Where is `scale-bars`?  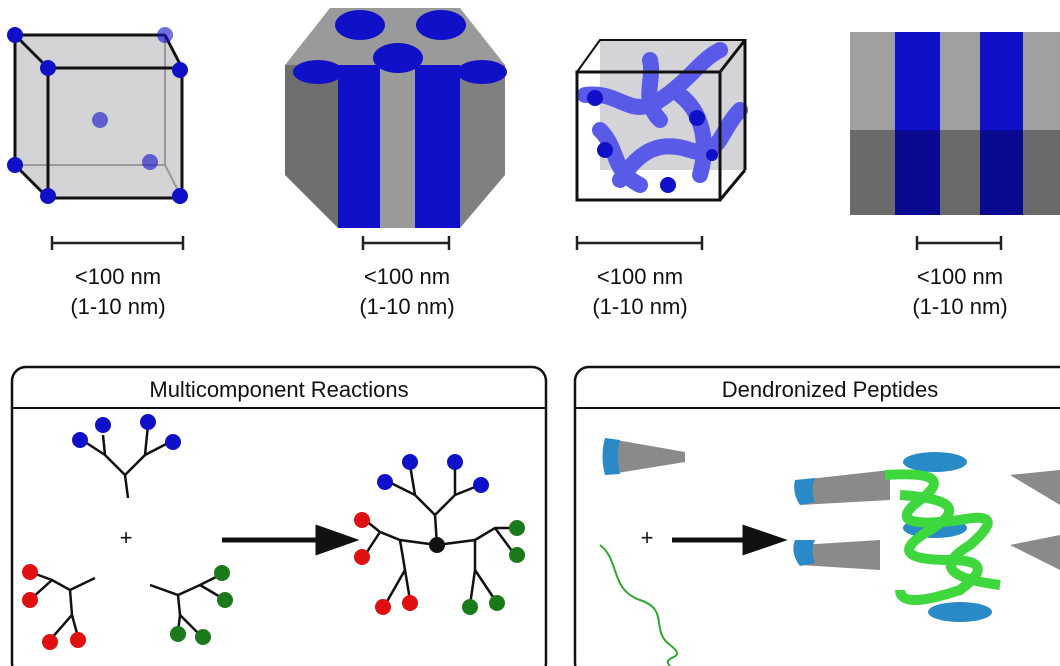
scale-bars is located at coordinates (526, 243).